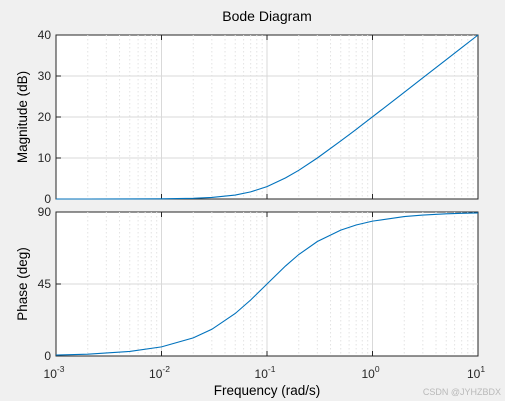 The height and width of the screenshot is (401, 505). I want to click on x-tick-label: 10⁻², so click(159, 372).